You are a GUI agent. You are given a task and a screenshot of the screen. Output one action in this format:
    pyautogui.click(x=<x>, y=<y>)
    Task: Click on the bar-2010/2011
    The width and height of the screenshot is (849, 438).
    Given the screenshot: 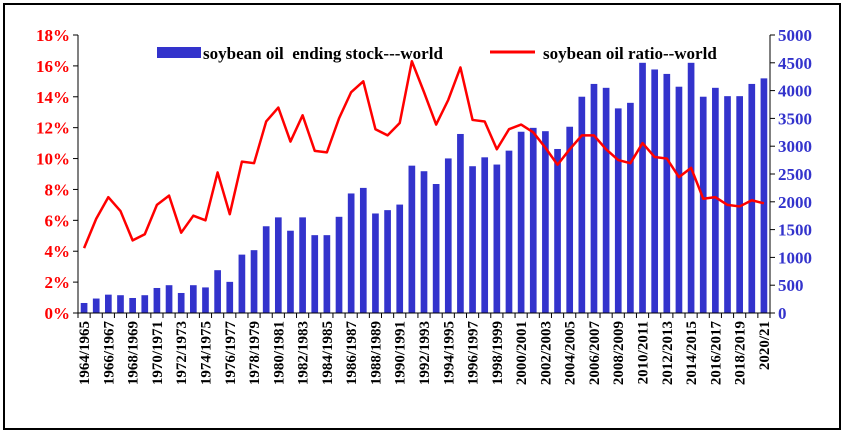 What is the action you would take?
    pyautogui.click(x=642, y=187)
    